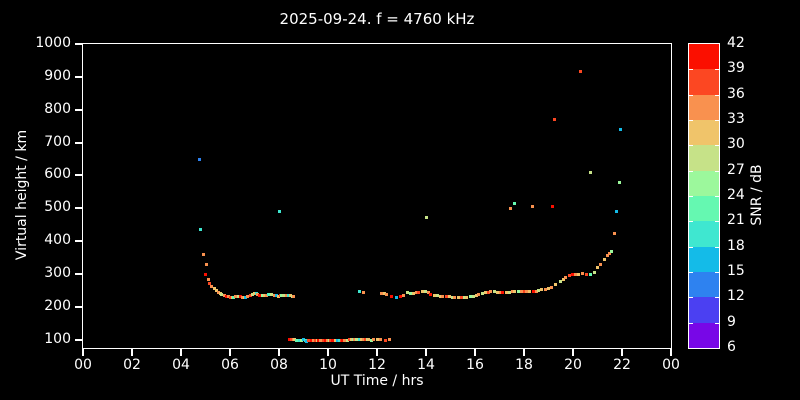  What do you see at coordinates (377, 365) in the screenshot?
I see `x-axis-tick-label: 12` at bounding box center [377, 365].